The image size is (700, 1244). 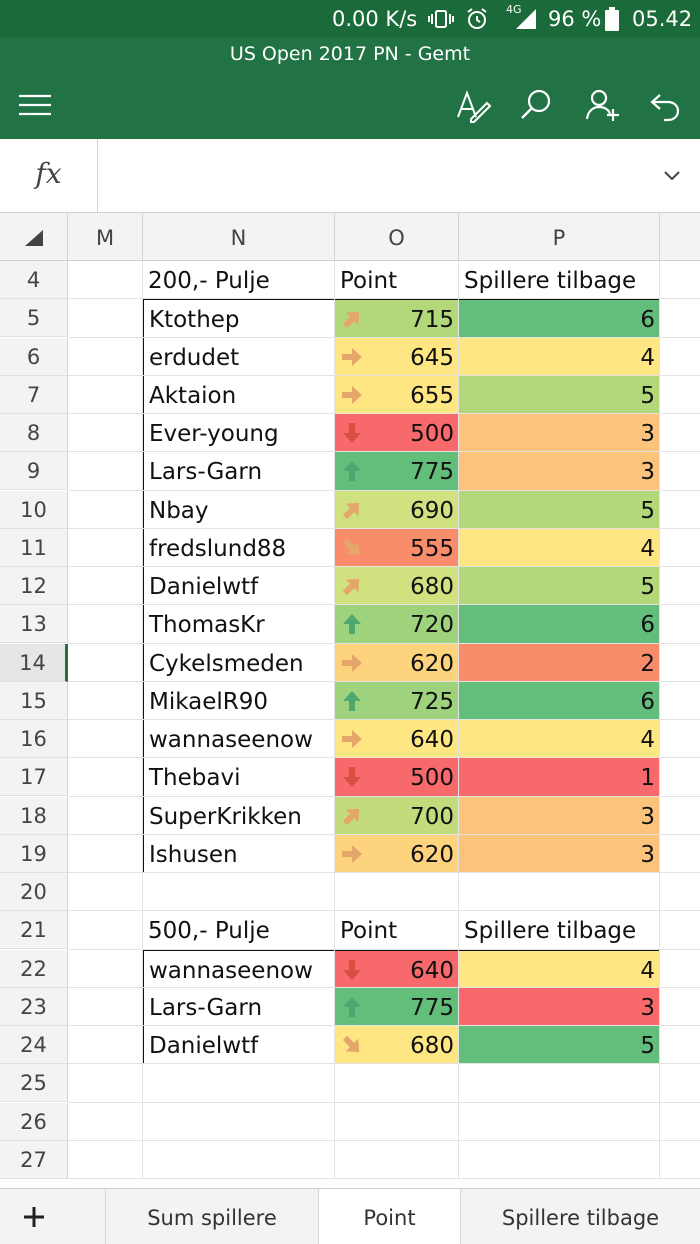 I want to click on table2-remaining-cell: 5, so click(x=559, y=1045).